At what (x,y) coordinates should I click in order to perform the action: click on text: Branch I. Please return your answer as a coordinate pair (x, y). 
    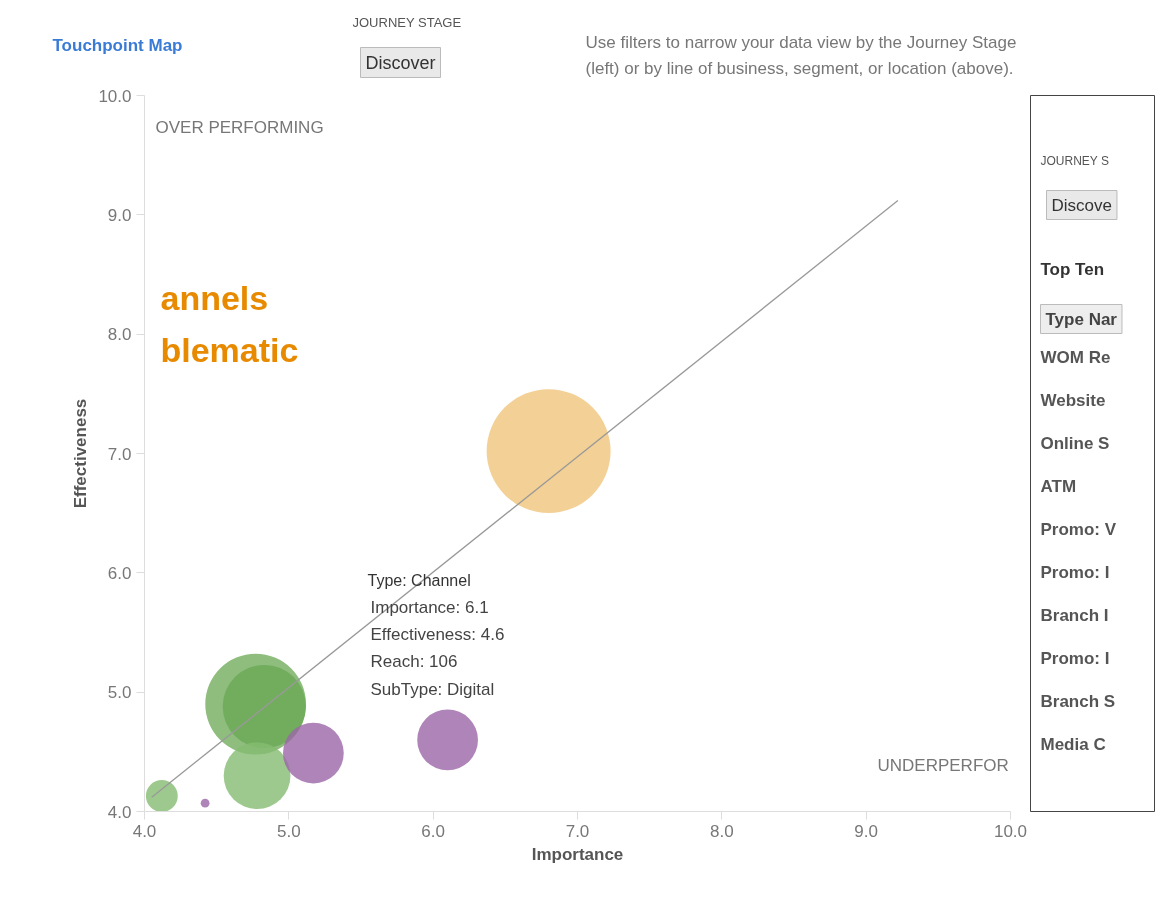
    Looking at the image, I should click on (1074, 615).